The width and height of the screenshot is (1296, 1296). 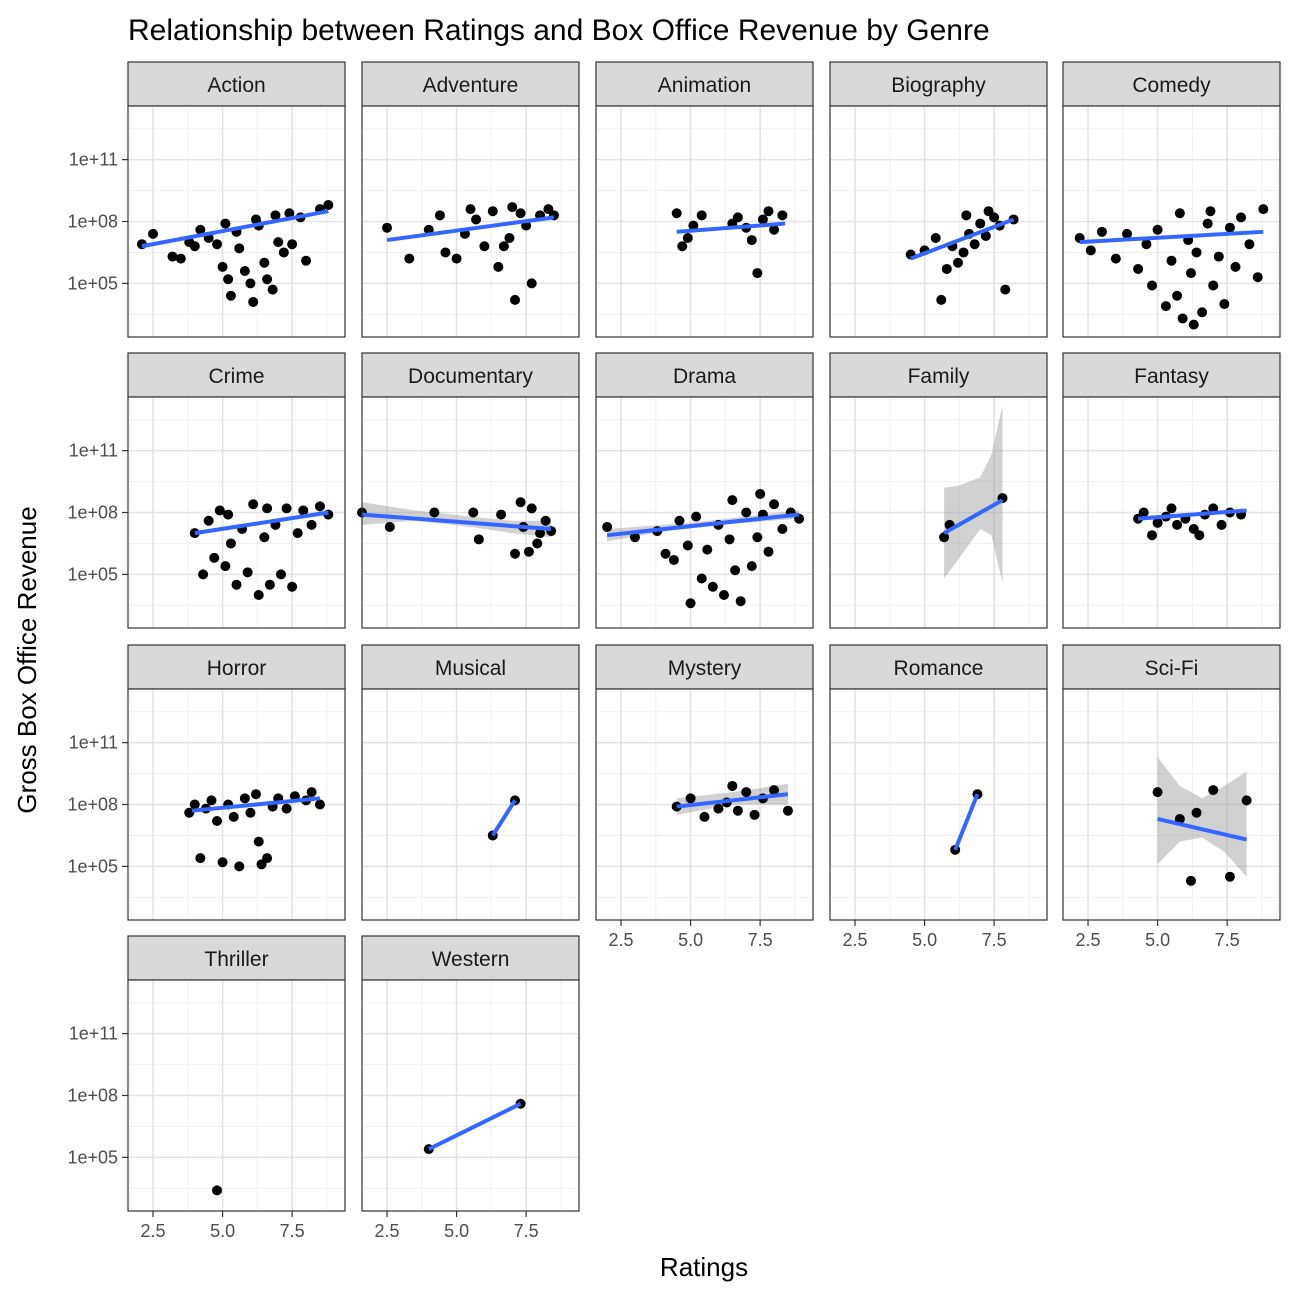 What do you see at coordinates (92, 866) in the screenshot?
I see `y-tick-label: 1e+05` at bounding box center [92, 866].